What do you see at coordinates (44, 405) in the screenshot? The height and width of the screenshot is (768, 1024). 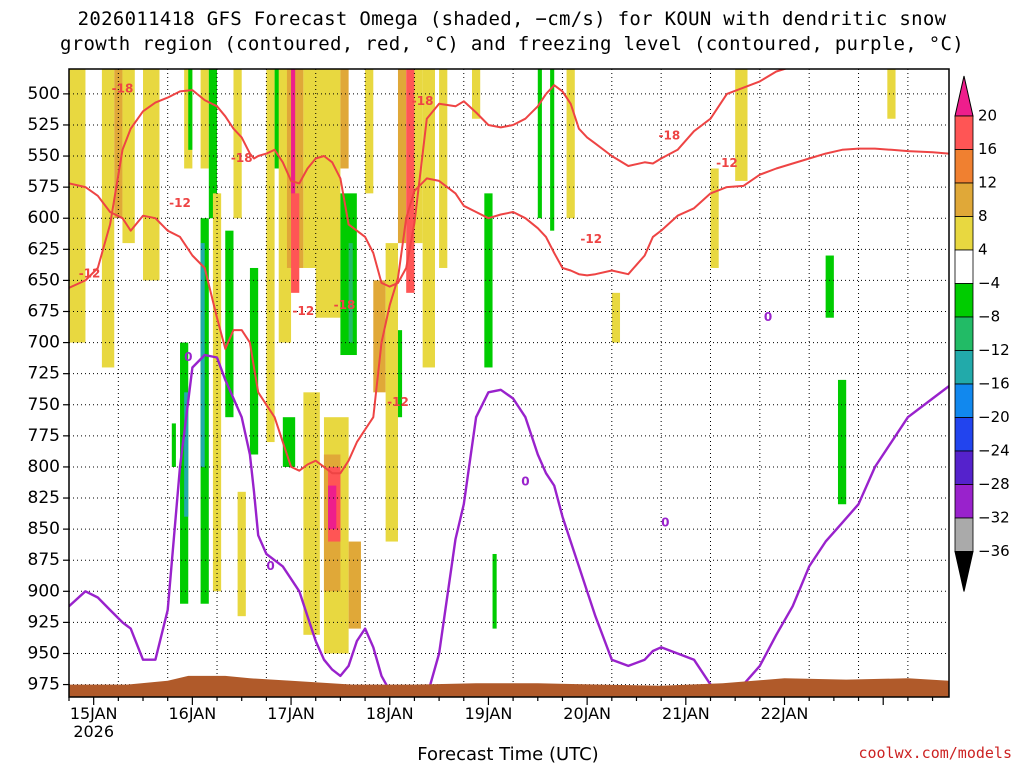 I see `y-tick-label-750: 750` at bounding box center [44, 405].